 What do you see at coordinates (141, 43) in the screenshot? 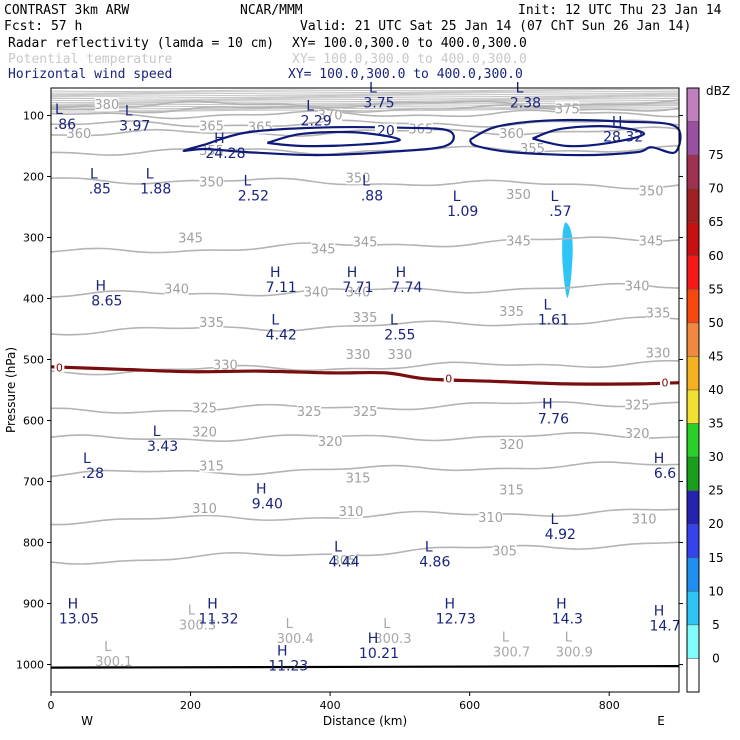
I see `field-name-reflectivity: Radar reflectivity (lamda = 10 cm)` at bounding box center [141, 43].